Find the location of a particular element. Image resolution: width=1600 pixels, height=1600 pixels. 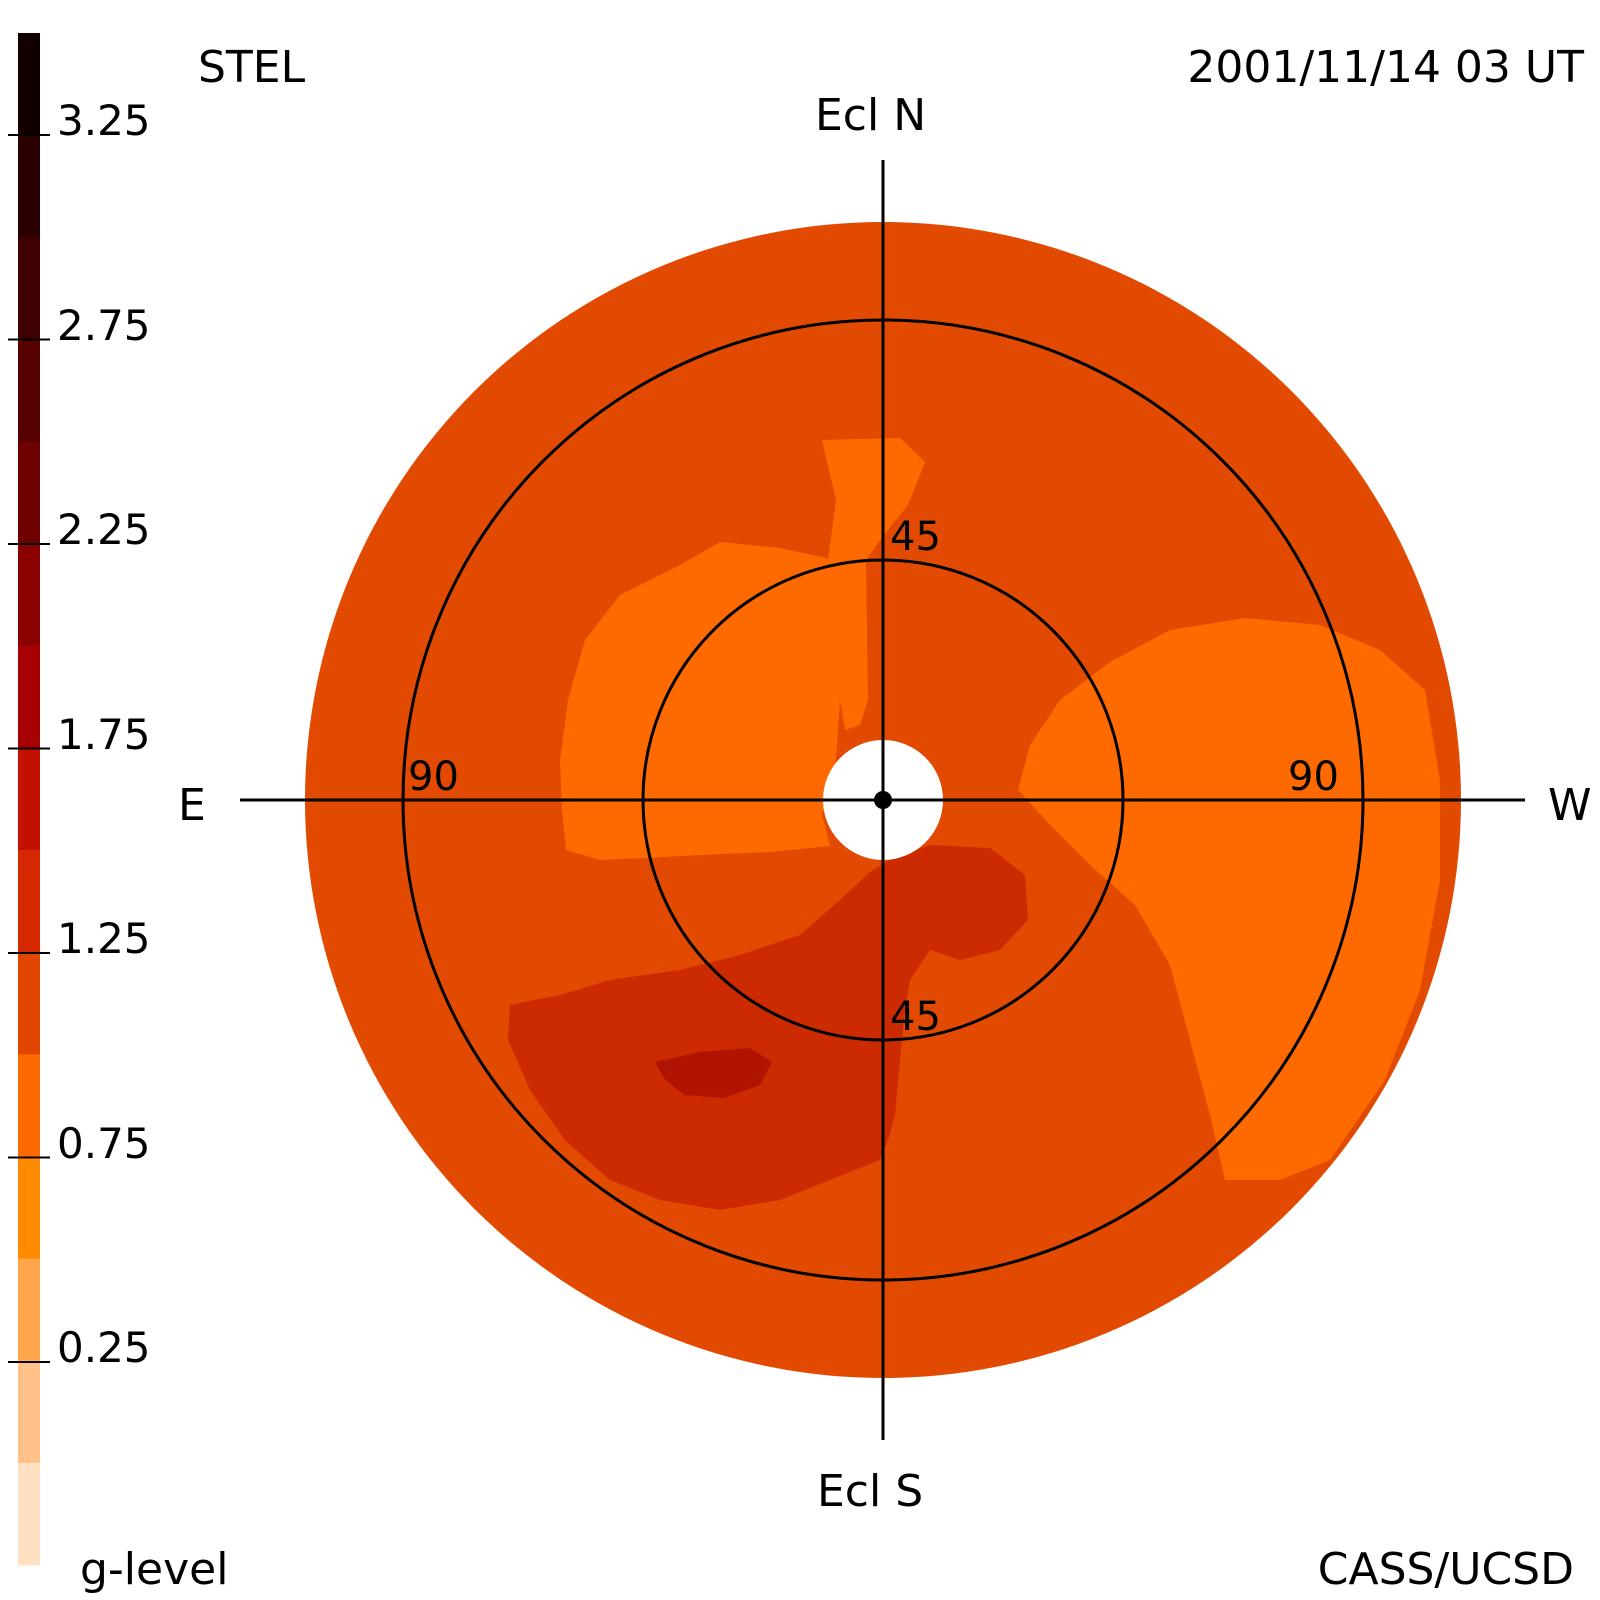

ring-label-90-right: 90 is located at coordinates (1313, 777).